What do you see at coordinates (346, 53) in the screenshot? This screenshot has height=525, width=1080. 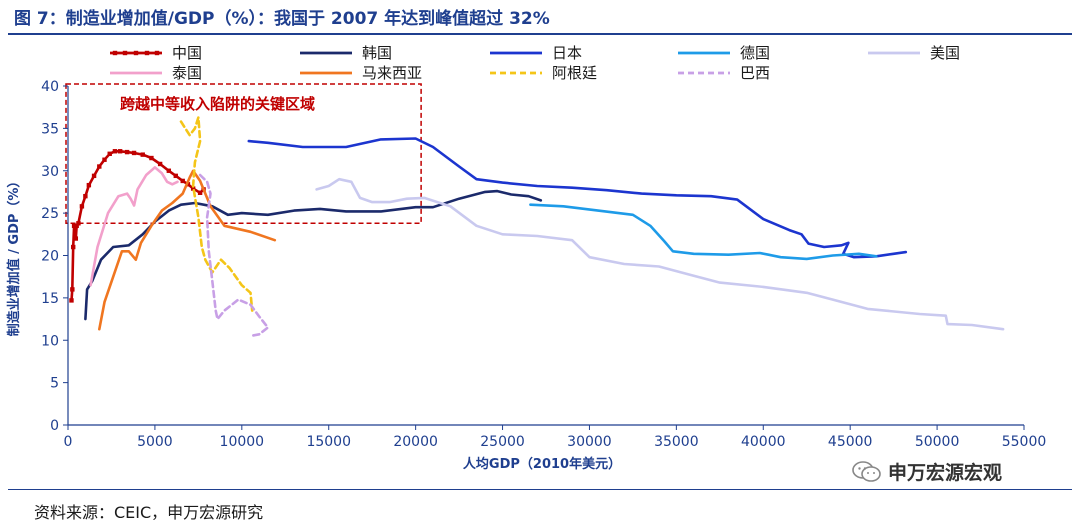 I see `legend-item: 韩国` at bounding box center [346, 53].